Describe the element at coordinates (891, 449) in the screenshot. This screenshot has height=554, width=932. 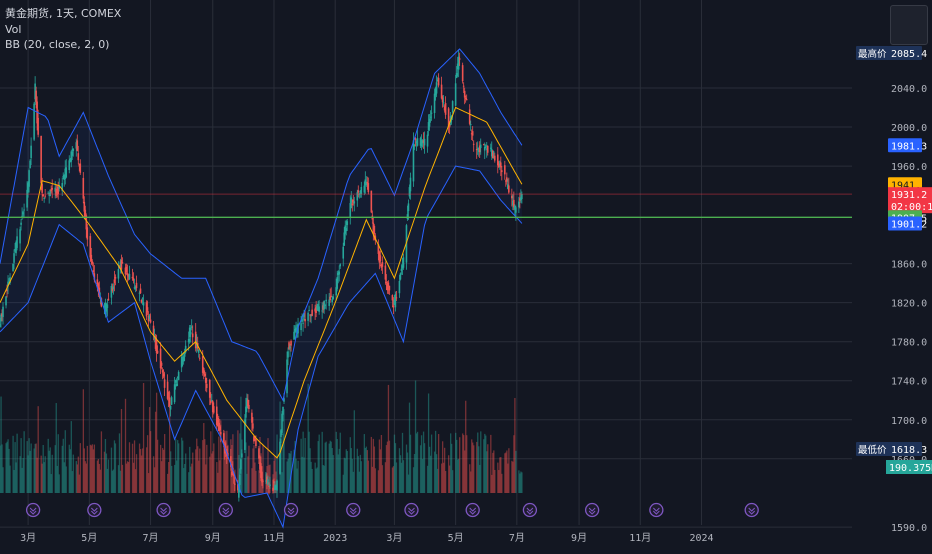
I see `low-price-label: 最低价 1618.3` at that location.